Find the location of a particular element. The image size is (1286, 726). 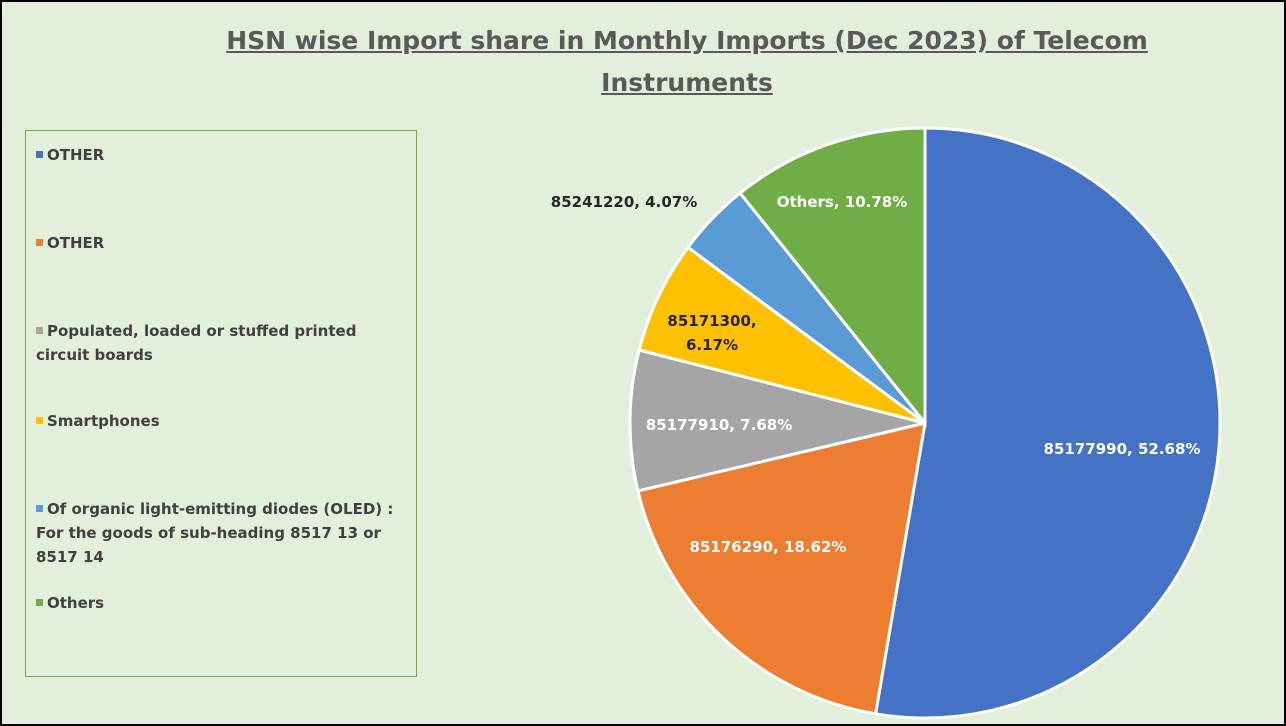

data-label: Others, 10.78% is located at coordinates (842, 202).